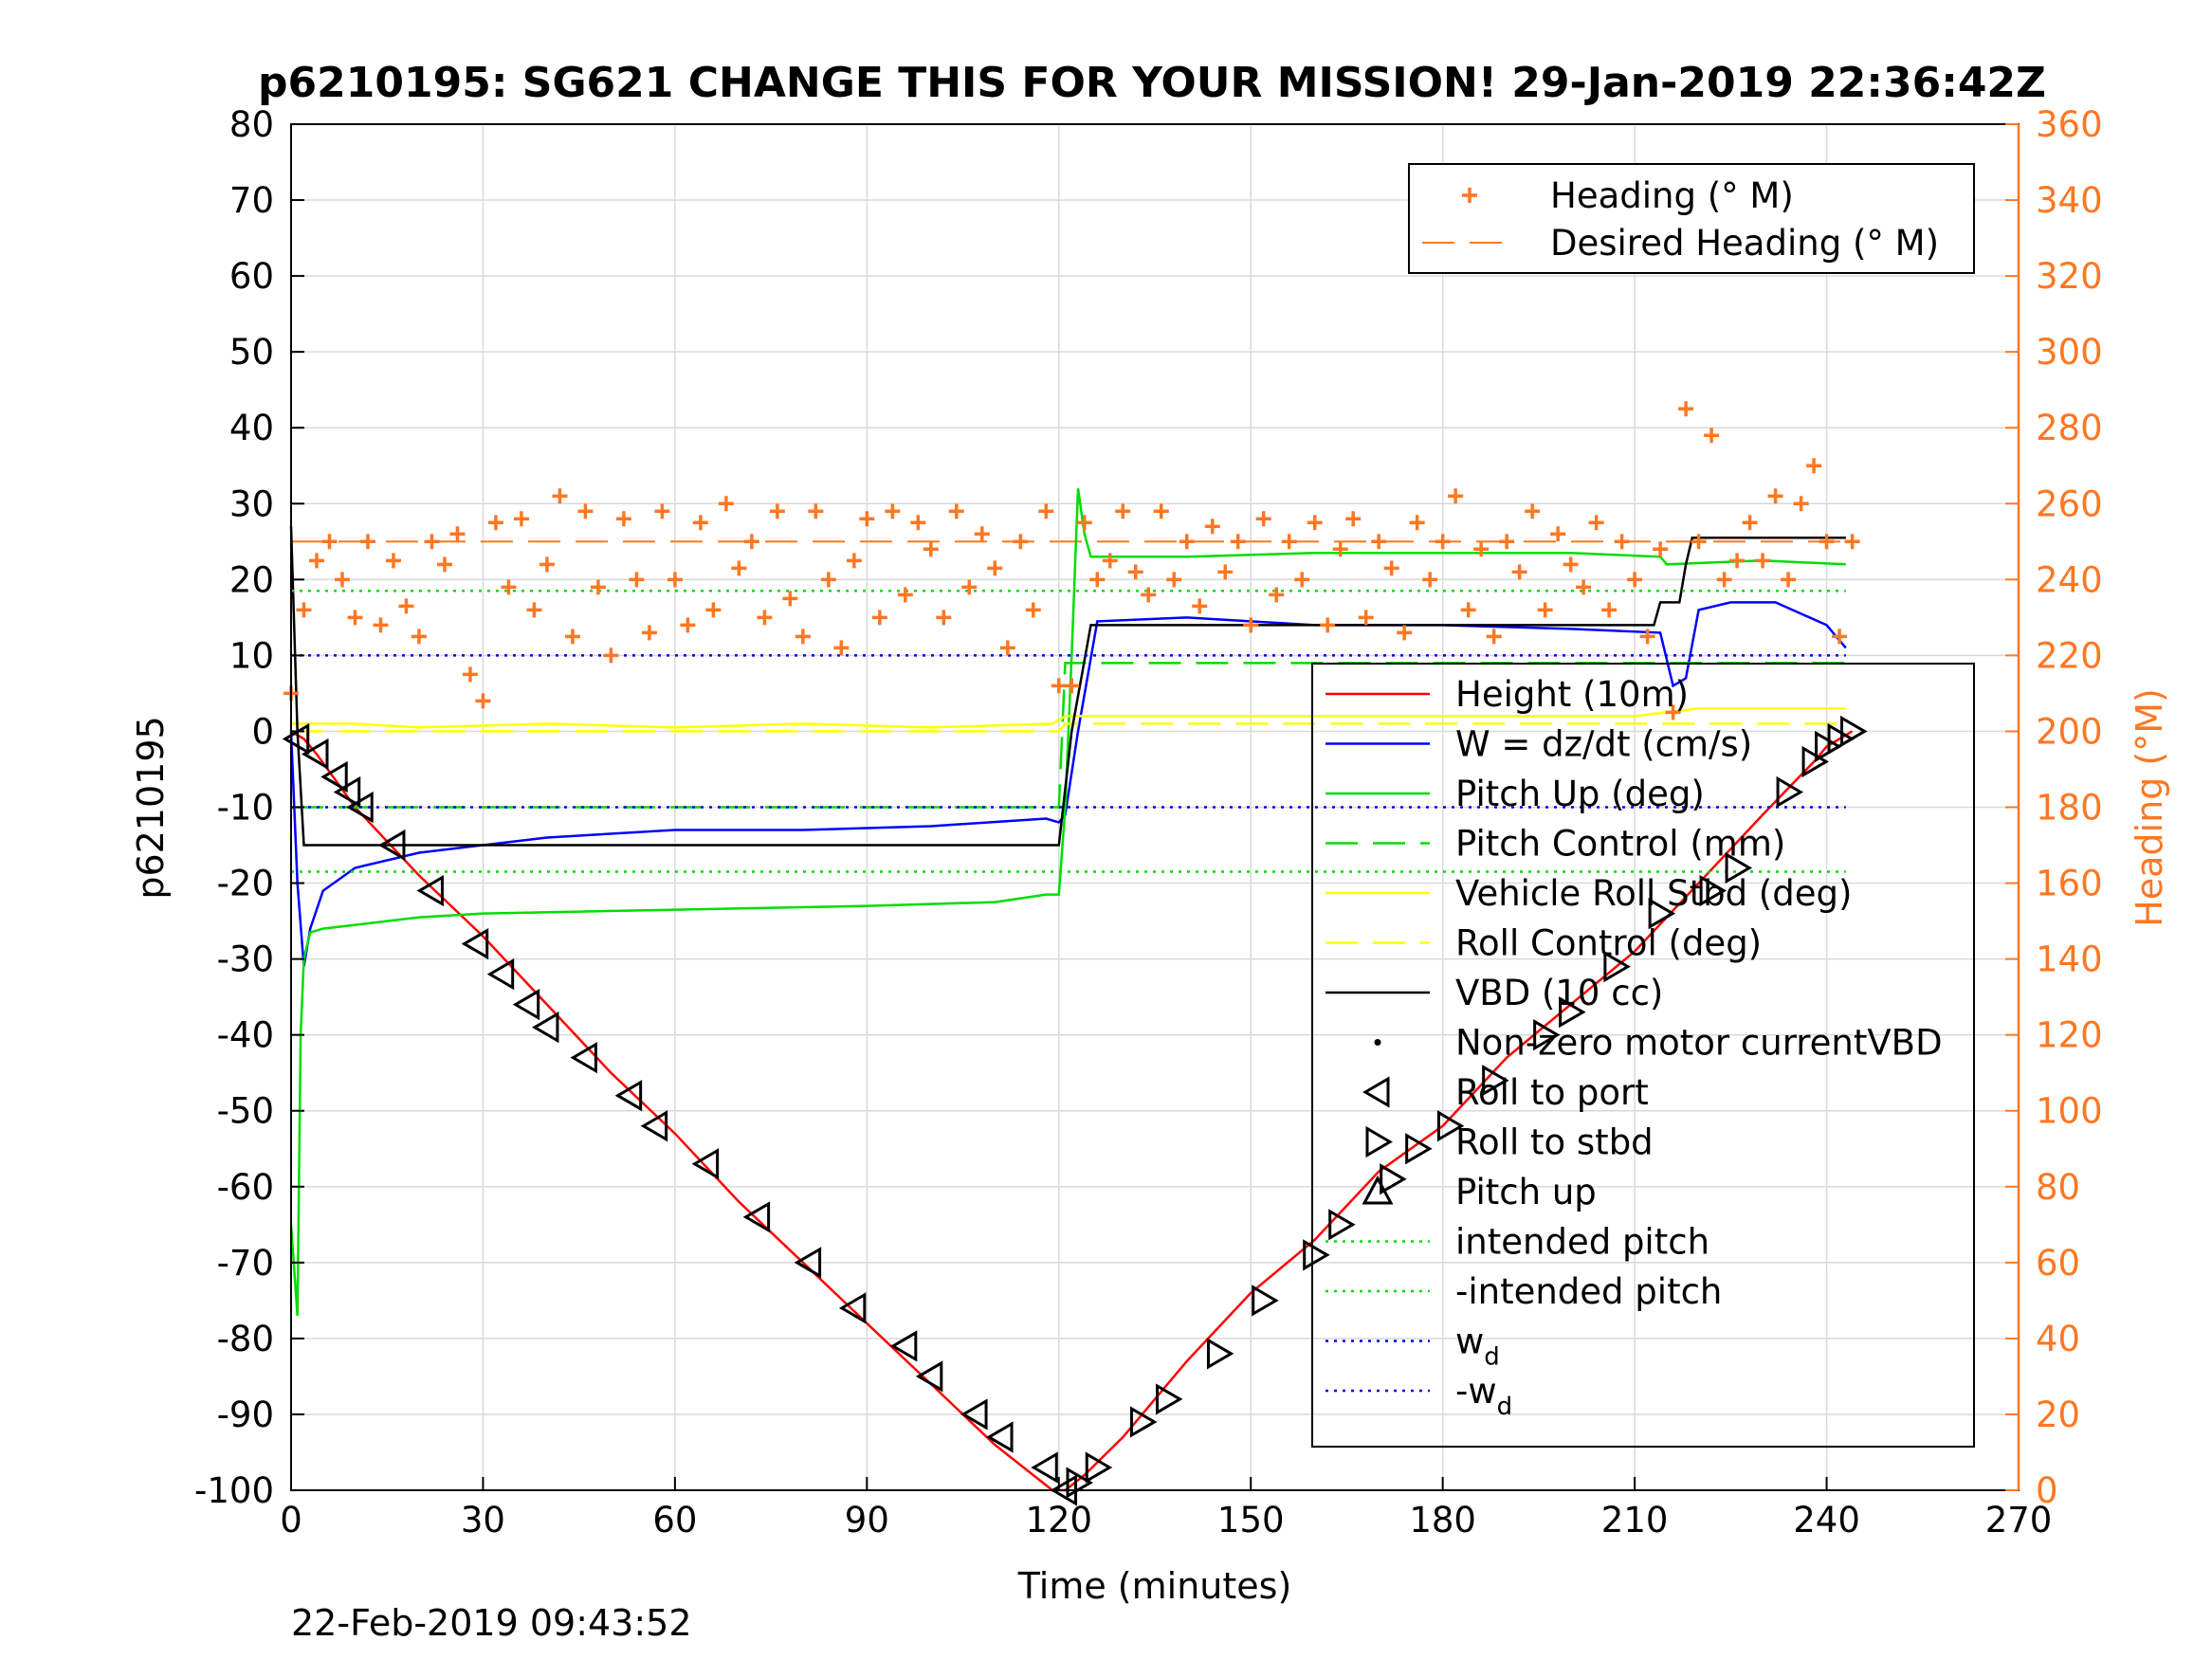 This screenshot has width=2212, height=1659. What do you see at coordinates (151, 807) in the screenshot?
I see `y-axis-label: p6210195` at bounding box center [151, 807].